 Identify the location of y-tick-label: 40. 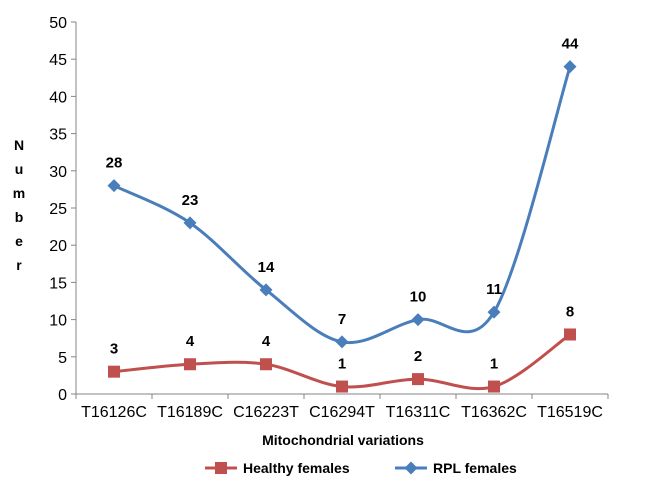
(58, 97).